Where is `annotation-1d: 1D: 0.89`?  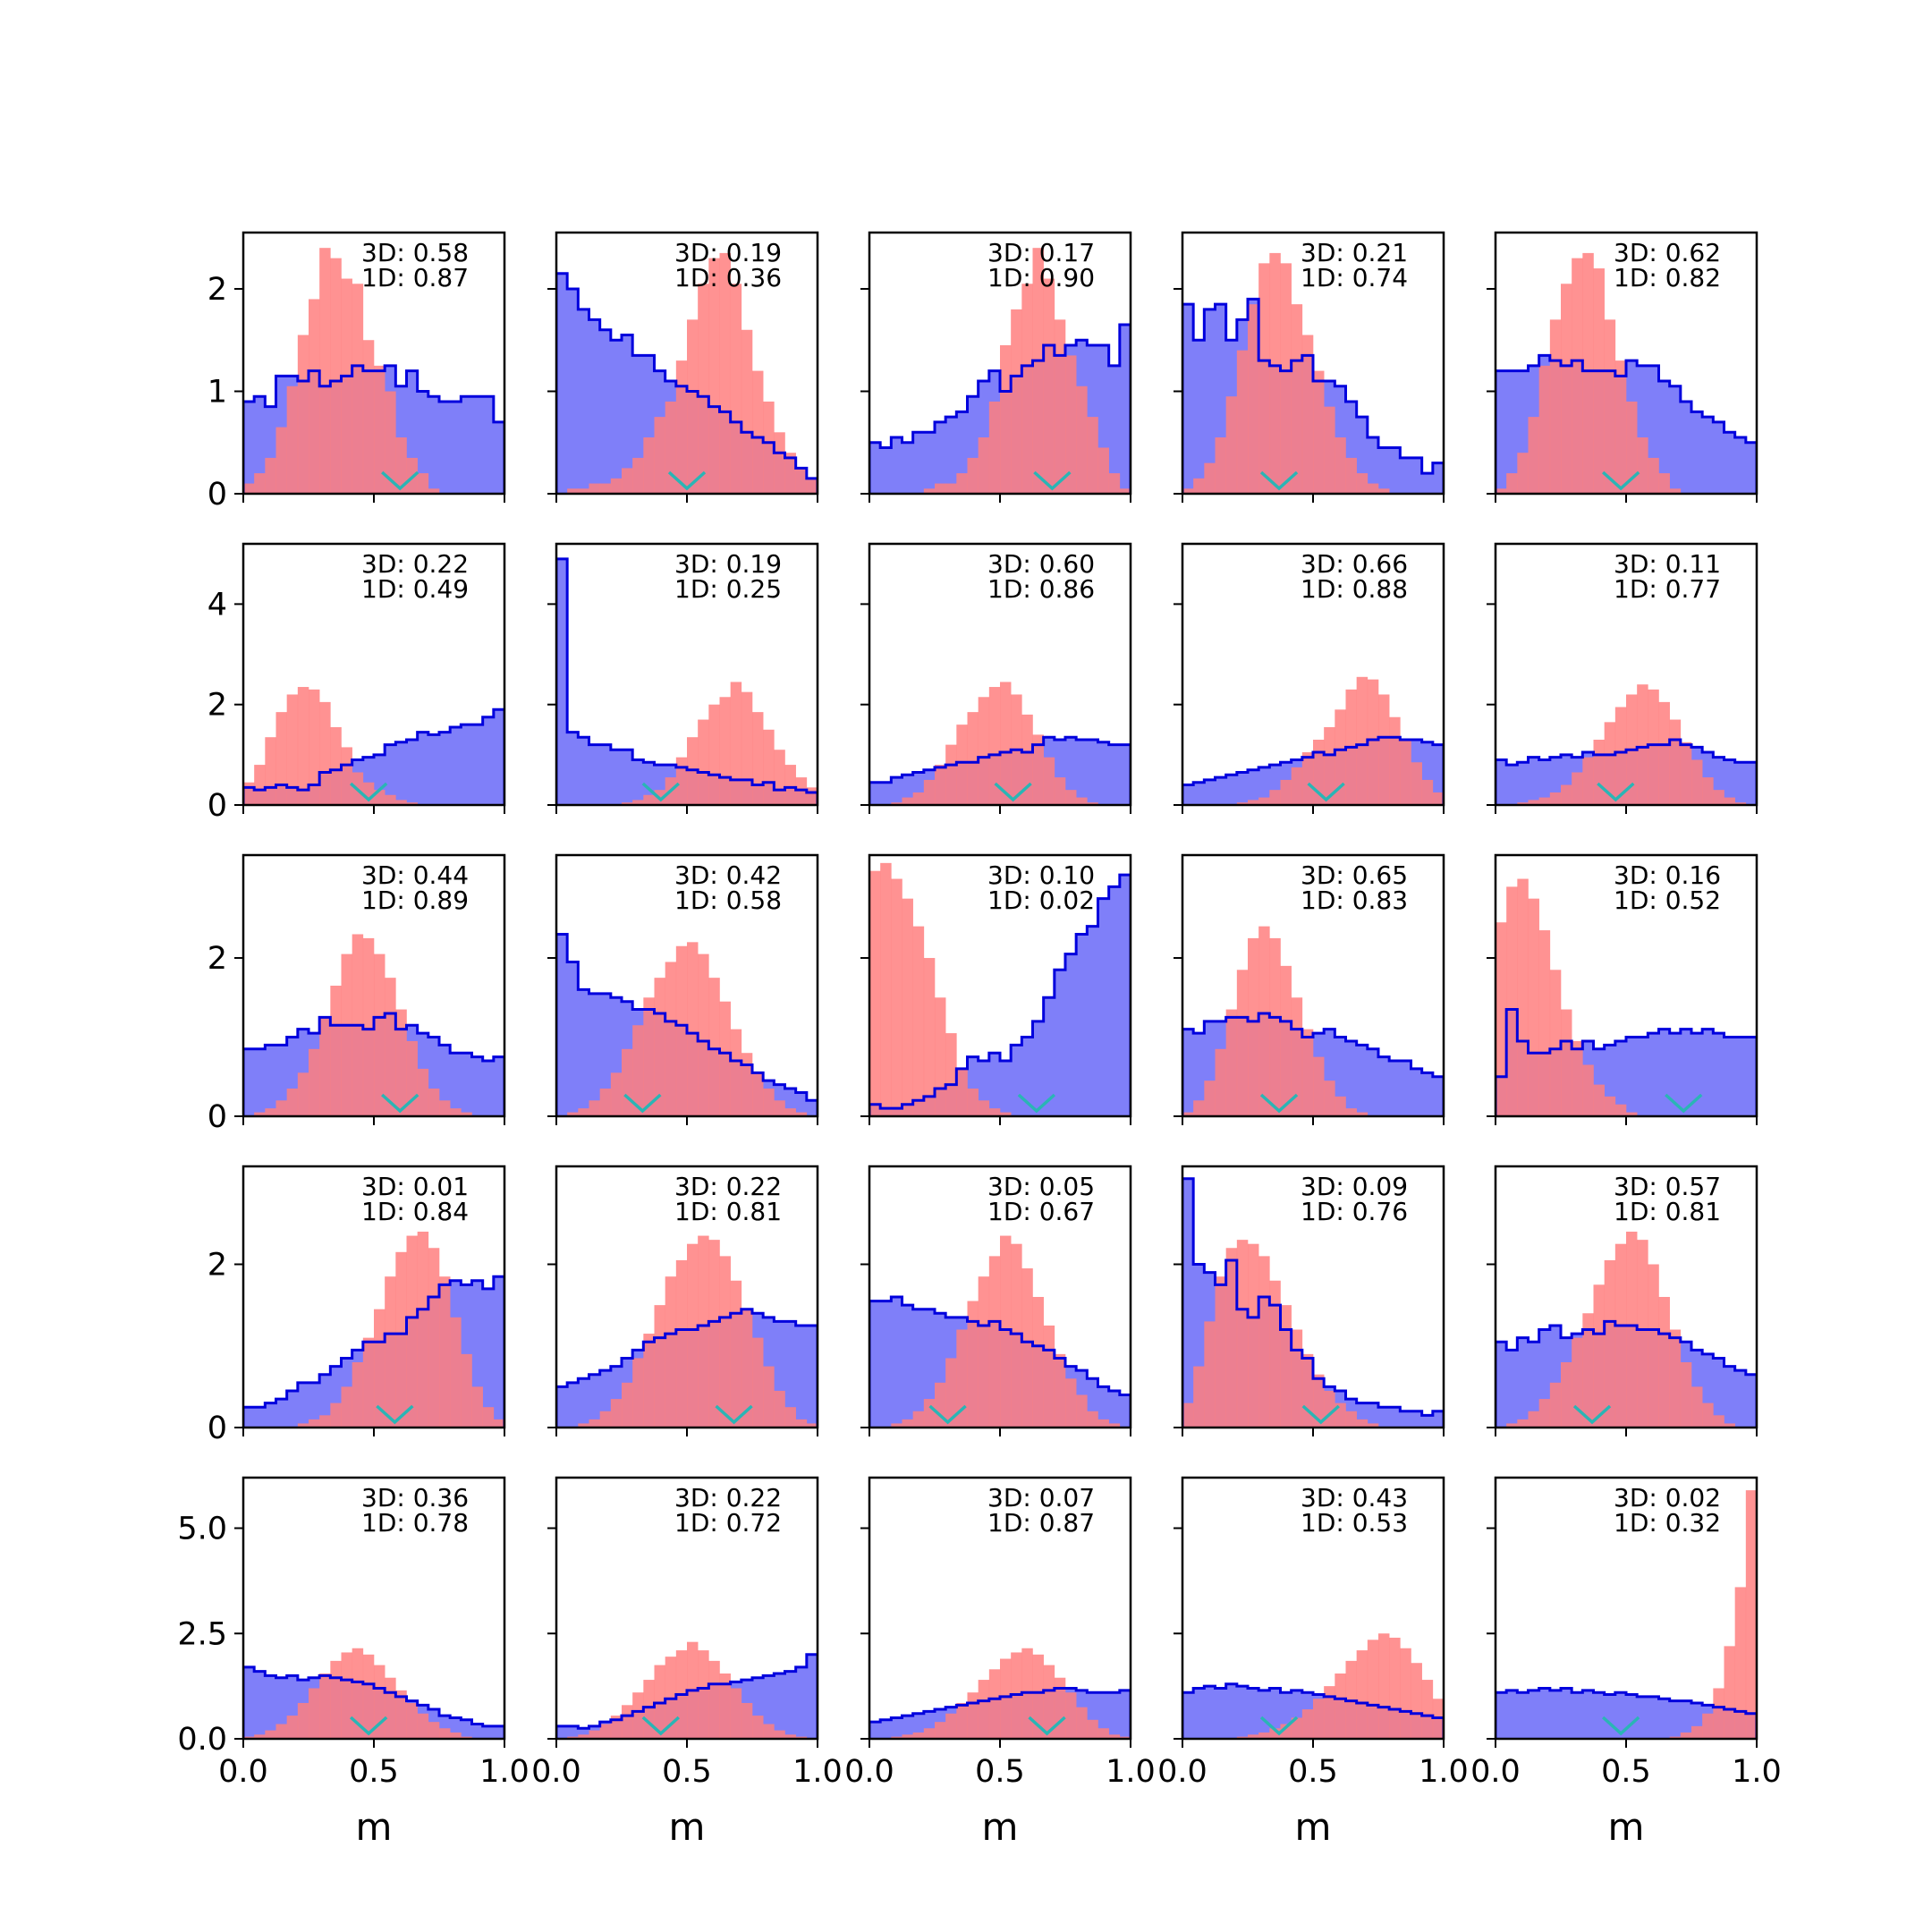 annotation-1d: 1D: 0.89 is located at coordinates (415, 900).